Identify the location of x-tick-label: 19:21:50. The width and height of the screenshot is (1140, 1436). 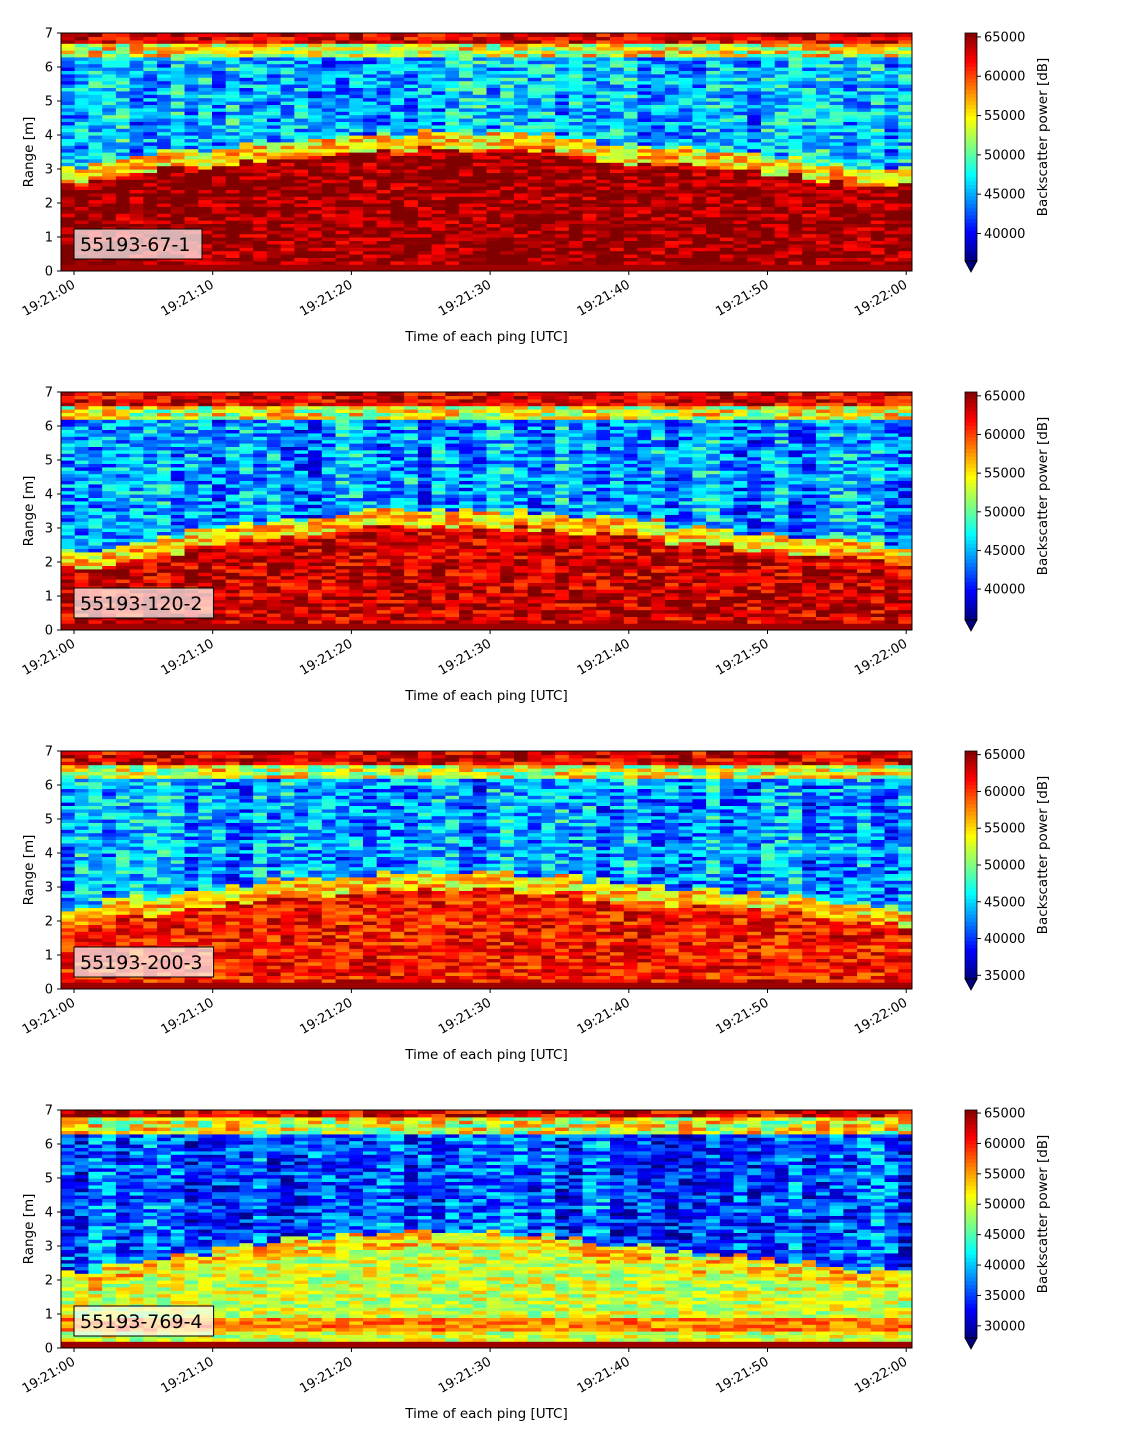
(742, 298).